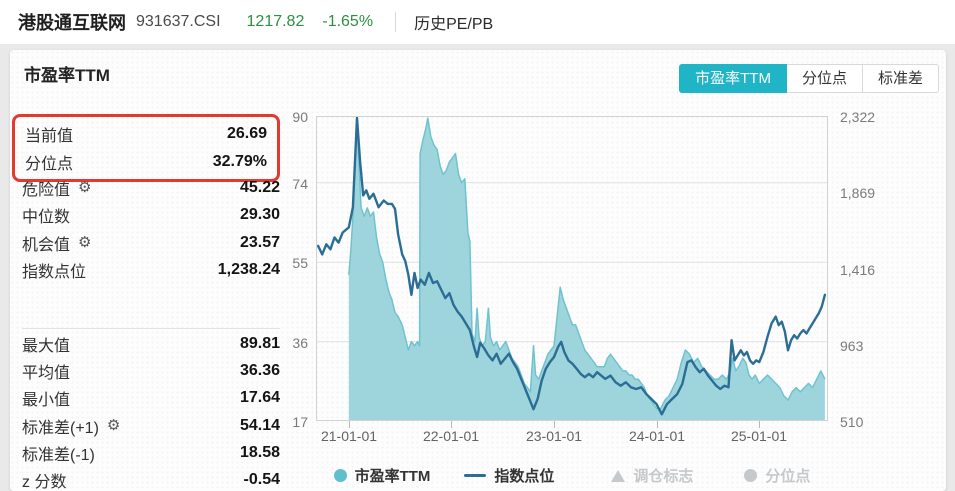 The image size is (955, 491). What do you see at coordinates (300, 263) in the screenshot?
I see `y-left-tick: 55` at bounding box center [300, 263].